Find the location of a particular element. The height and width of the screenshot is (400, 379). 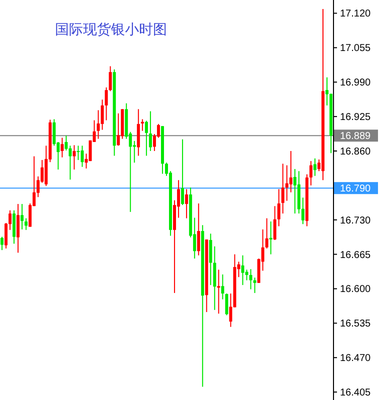

ref-line-label: 16.790 is located at coordinates (356, 189).